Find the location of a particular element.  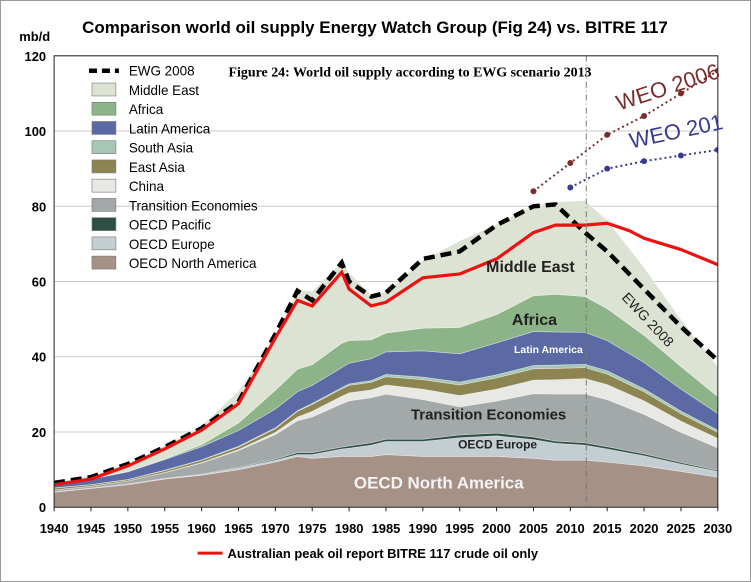

x-tick-label: 1965 is located at coordinates (238, 528).